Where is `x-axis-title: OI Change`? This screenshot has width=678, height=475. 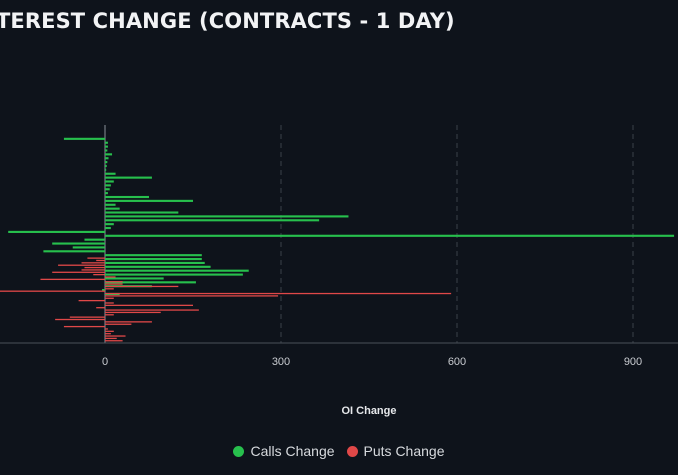
x-axis-title: OI Change is located at coordinates (368, 411).